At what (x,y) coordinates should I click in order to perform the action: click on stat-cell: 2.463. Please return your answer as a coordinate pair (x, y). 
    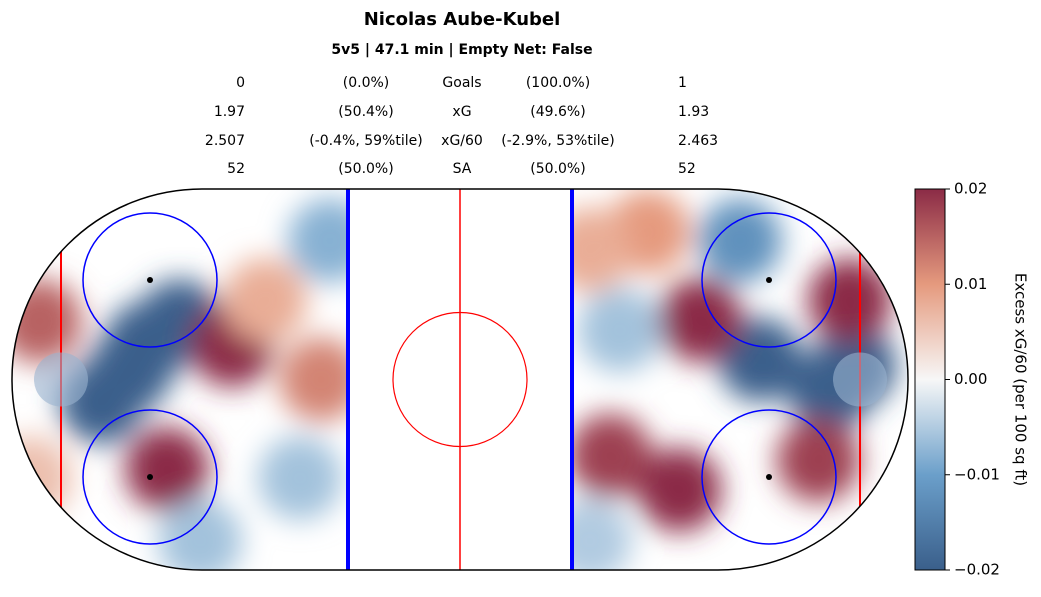
    Looking at the image, I should click on (698, 141).